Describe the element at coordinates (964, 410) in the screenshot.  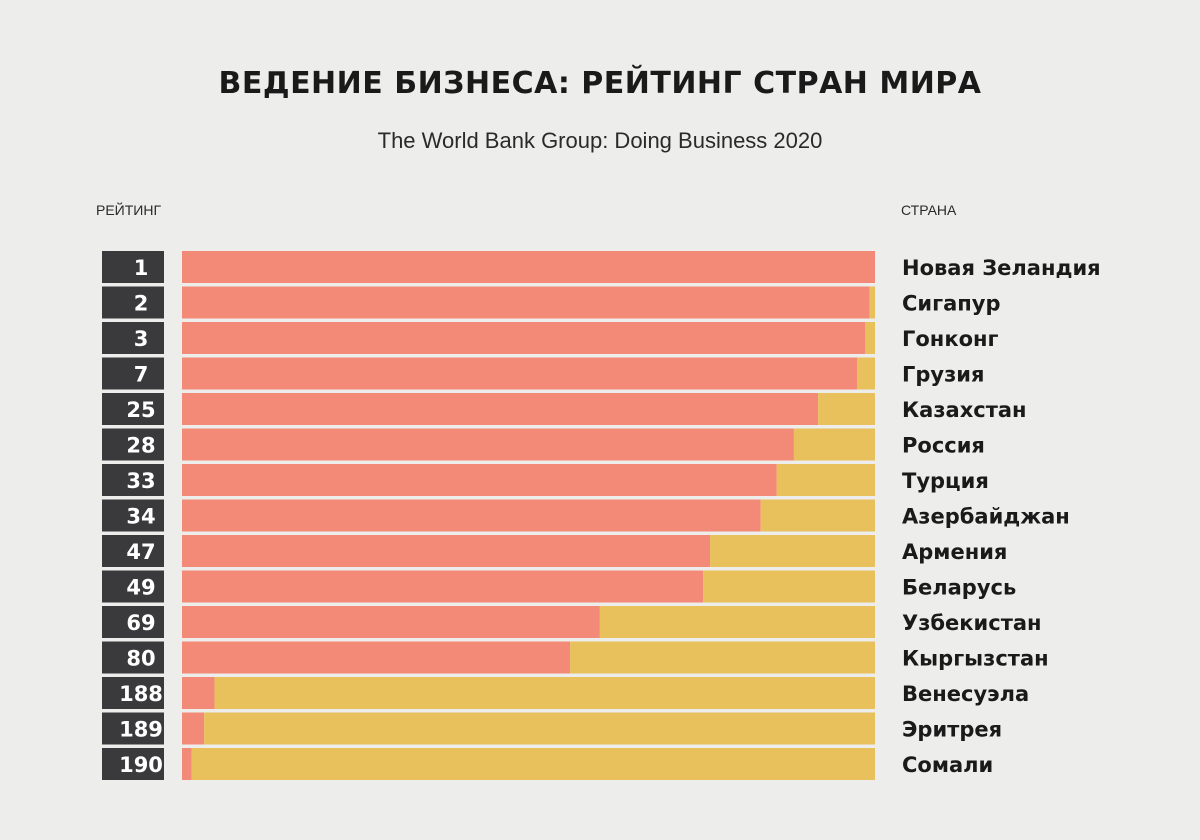
I see `country-label: Казахстан` at that location.